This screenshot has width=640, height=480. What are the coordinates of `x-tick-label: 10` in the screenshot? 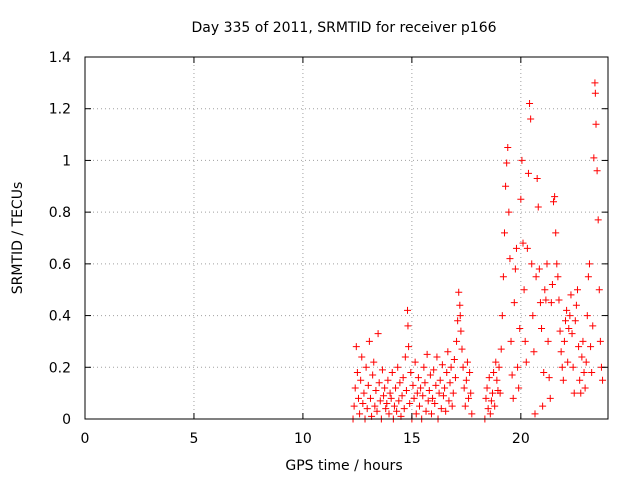 It's located at (303, 439).